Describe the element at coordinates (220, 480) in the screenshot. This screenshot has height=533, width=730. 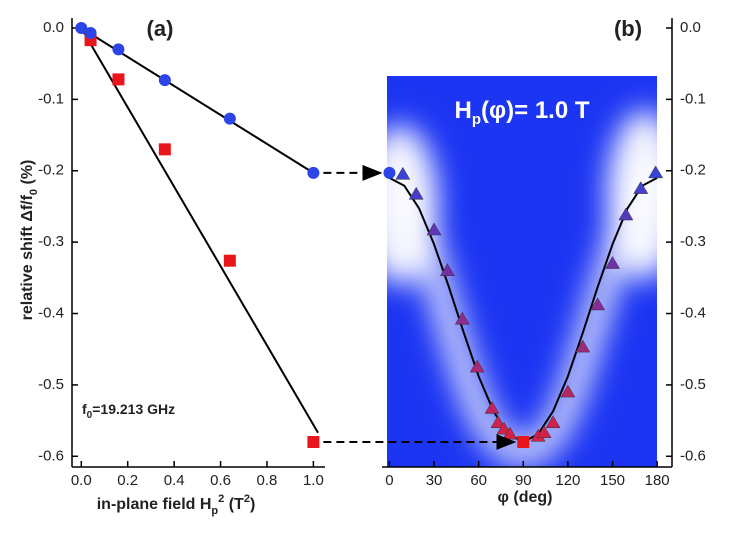
I see `x-tick-label: 0.6` at that location.